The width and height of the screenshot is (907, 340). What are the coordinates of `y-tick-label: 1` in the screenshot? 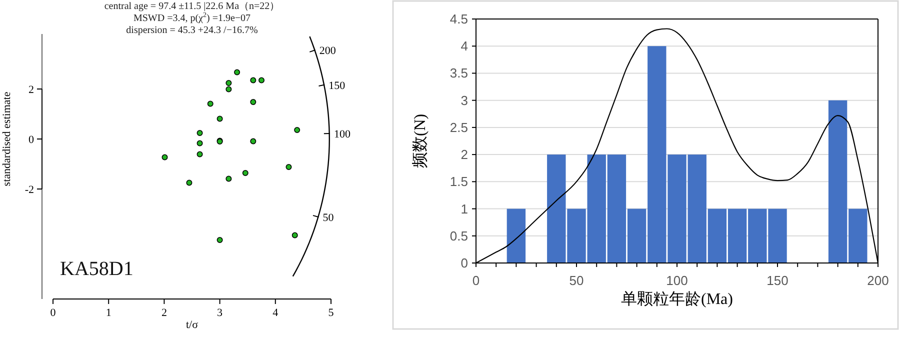 It's located at (464, 208).